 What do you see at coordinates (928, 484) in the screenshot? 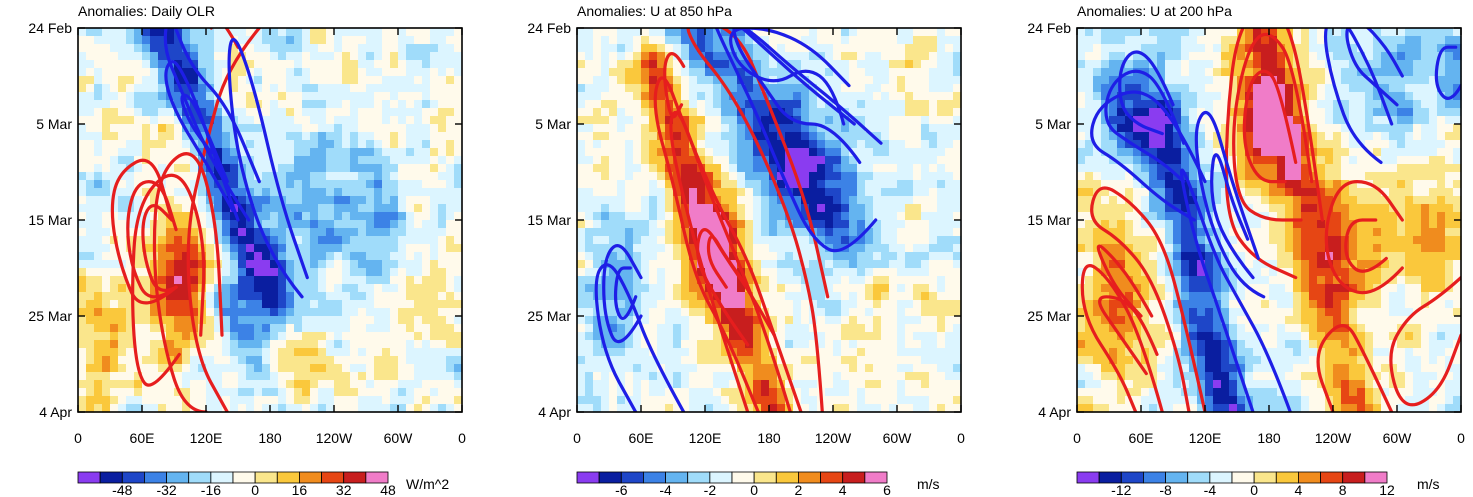
I see `panel-u850-colorbar-units: m/s` at bounding box center [928, 484].